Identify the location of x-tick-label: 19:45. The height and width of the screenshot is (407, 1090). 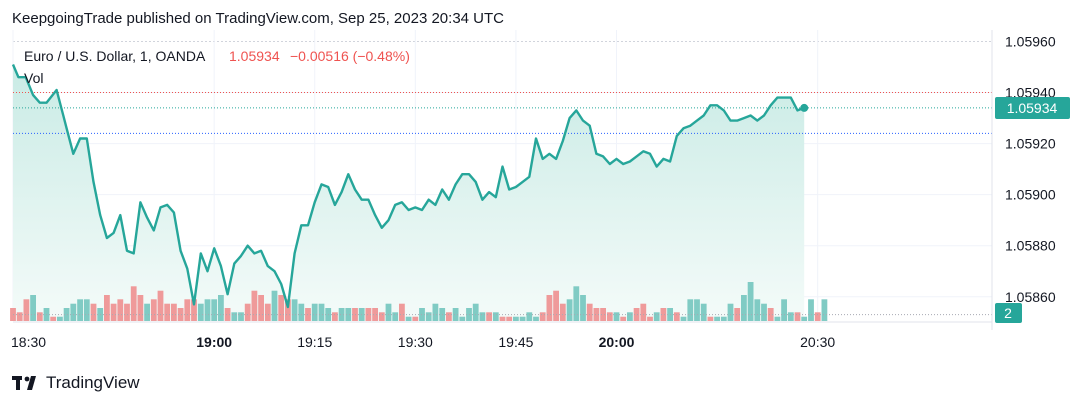
(515, 342).